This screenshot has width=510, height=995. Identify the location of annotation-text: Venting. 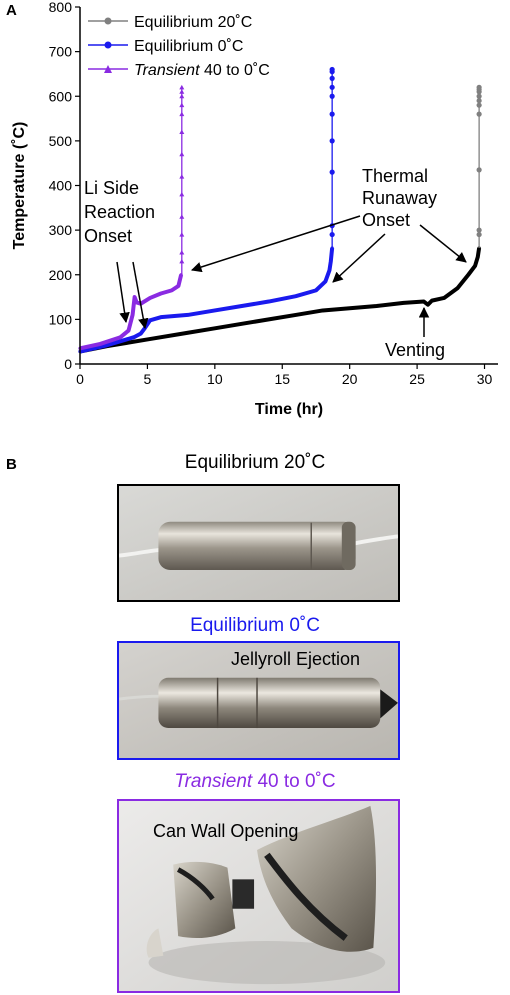
(415, 350).